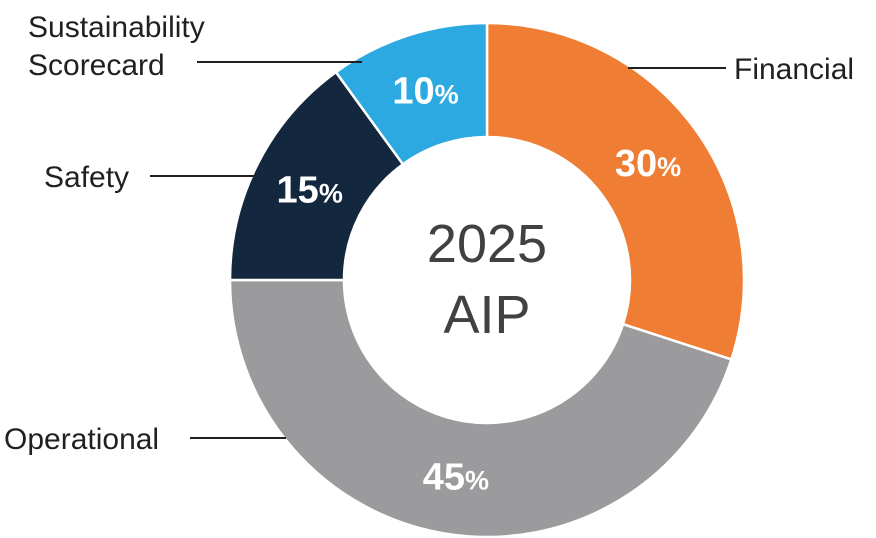  What do you see at coordinates (425, 92) in the screenshot?
I see `percent-label-sustainability-scorecard: 10%` at bounding box center [425, 92].